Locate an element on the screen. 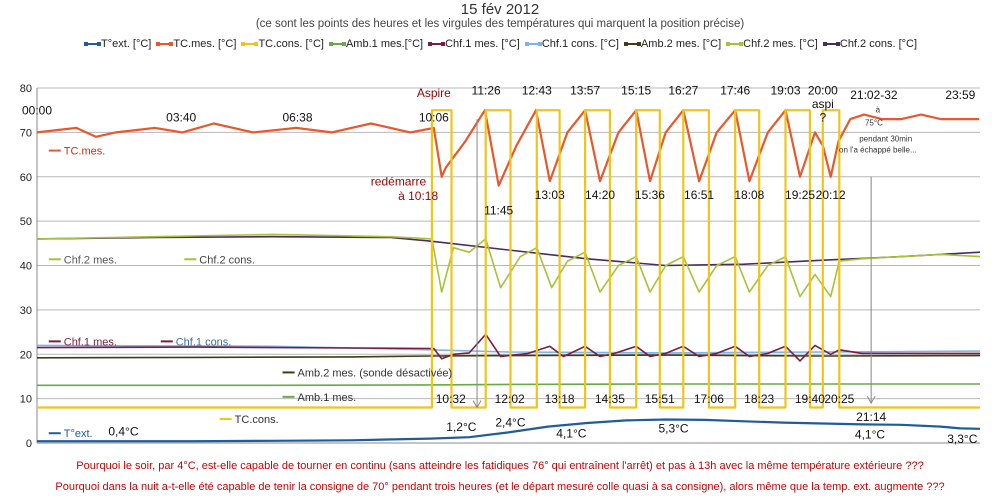  annotation-label: 10:32 is located at coordinates (451, 399).